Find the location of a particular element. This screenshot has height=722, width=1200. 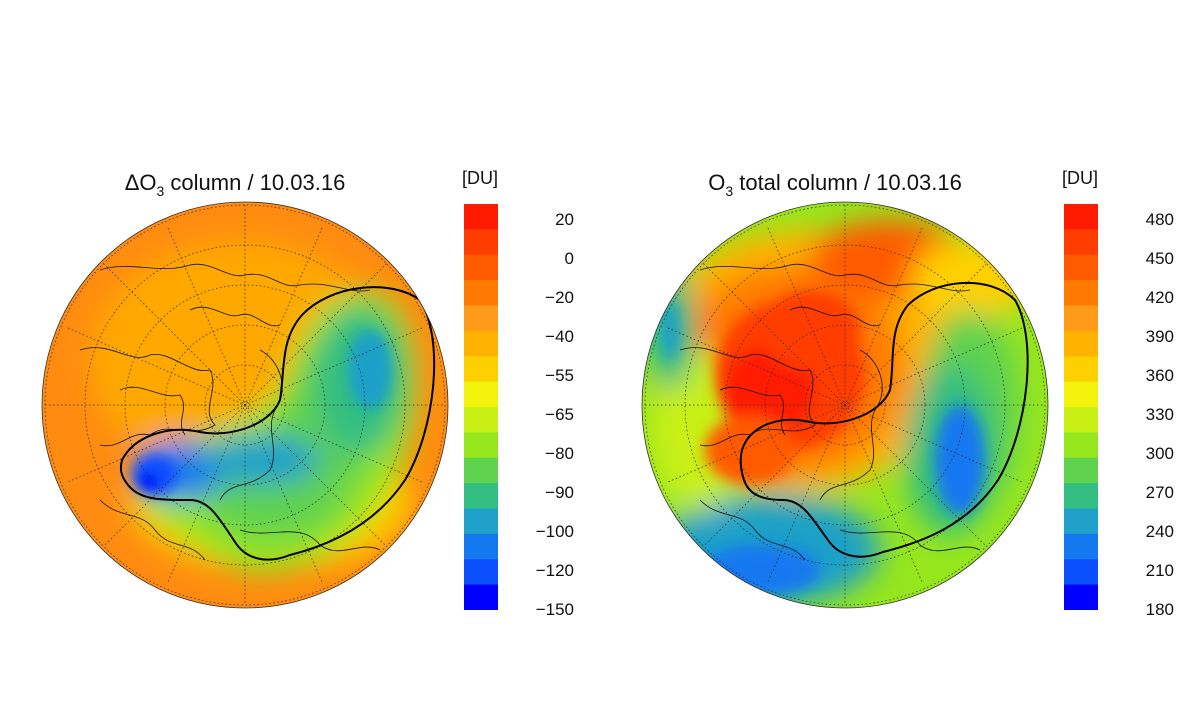

colorbar-tick-label: 480 is located at coordinates (1159, 219).